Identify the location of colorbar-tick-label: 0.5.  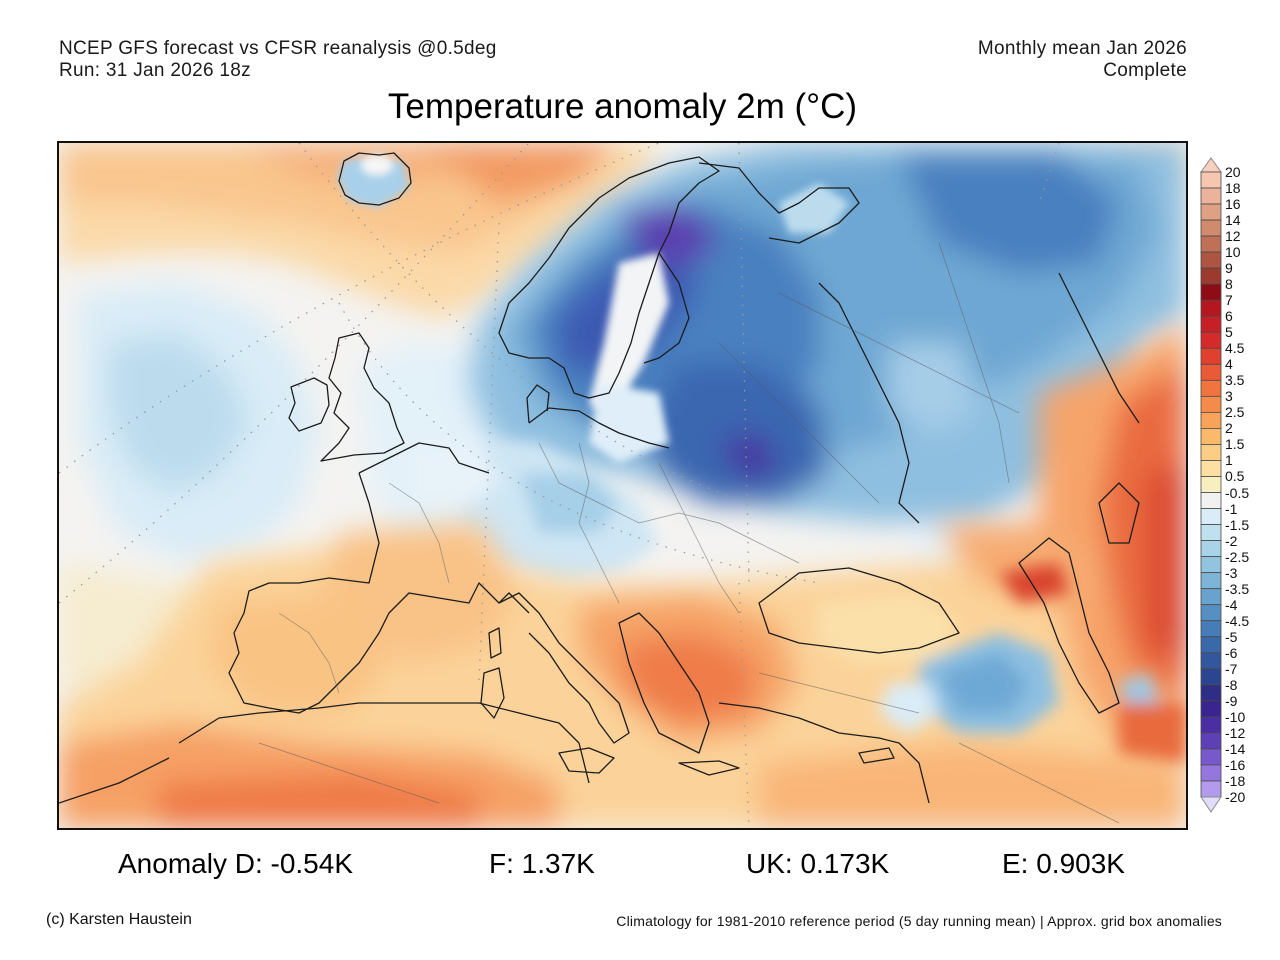
(1235, 476).